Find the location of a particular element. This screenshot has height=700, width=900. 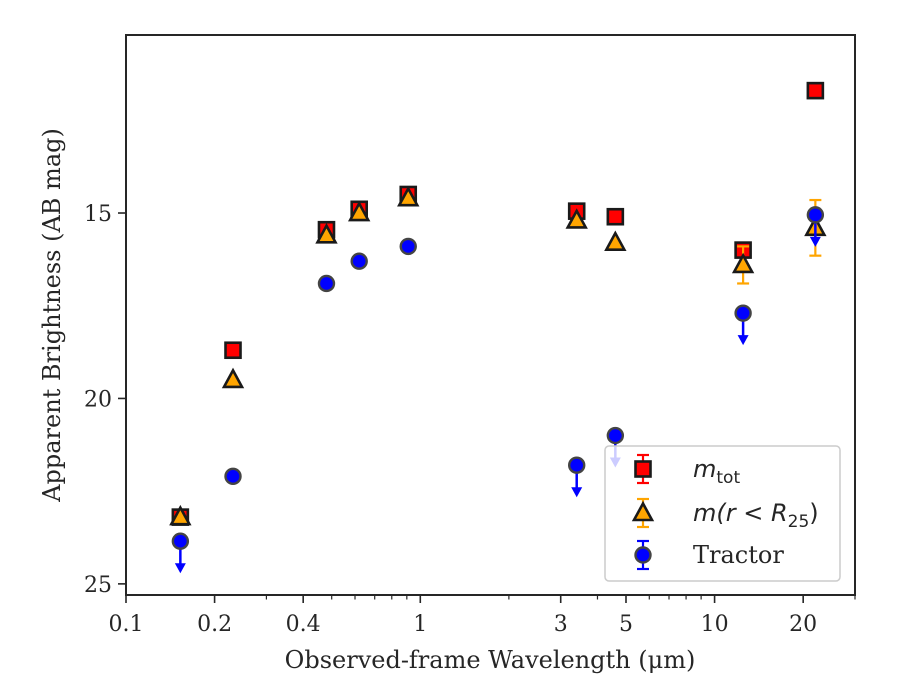

legend-entry: m(r < R25) is located at coordinates (725, 514).